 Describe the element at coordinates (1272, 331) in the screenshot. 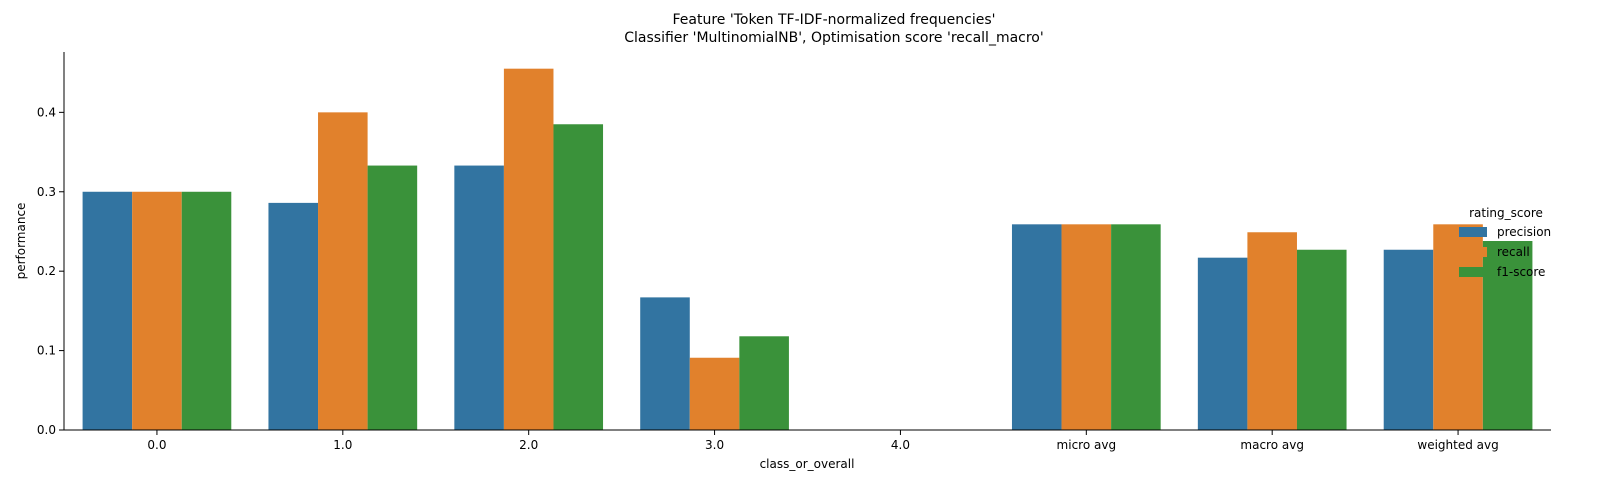

I see `bar-recall-macro-avg` at that location.